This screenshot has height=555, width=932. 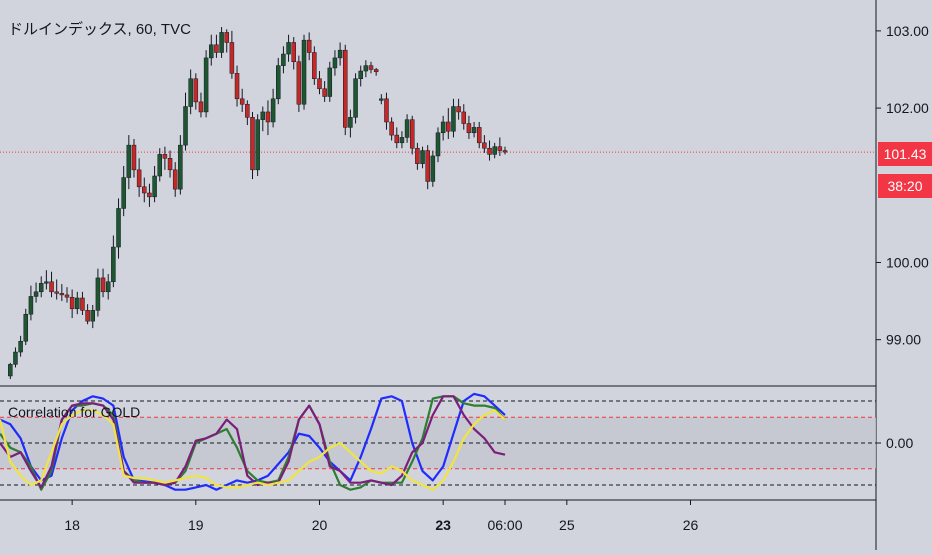 I want to click on x-tick-label: 19, so click(x=196, y=525).